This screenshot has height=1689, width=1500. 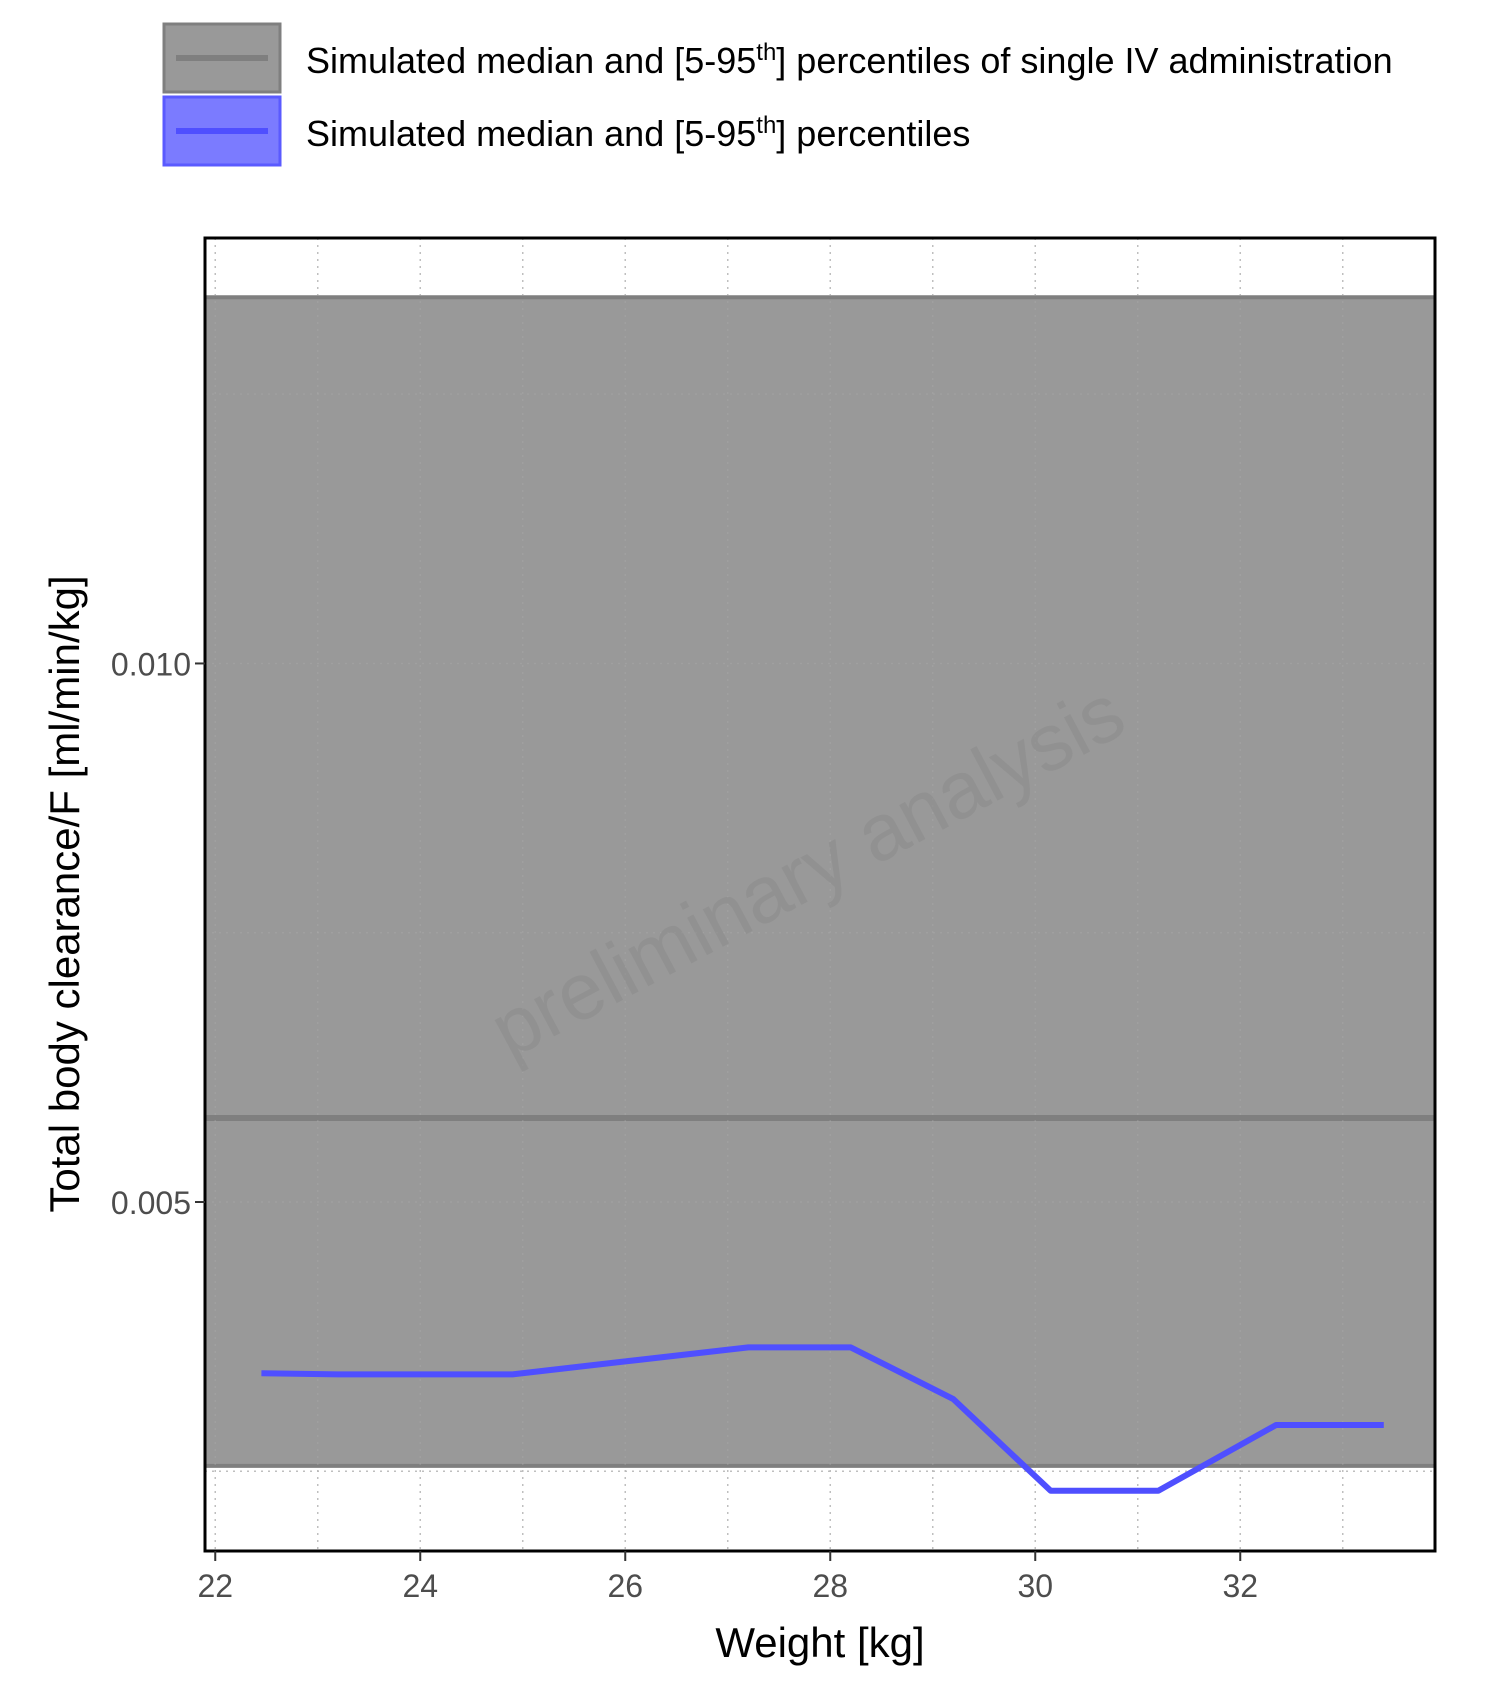 What do you see at coordinates (822, 1419) in the screenshot?
I see `series-line` at bounding box center [822, 1419].